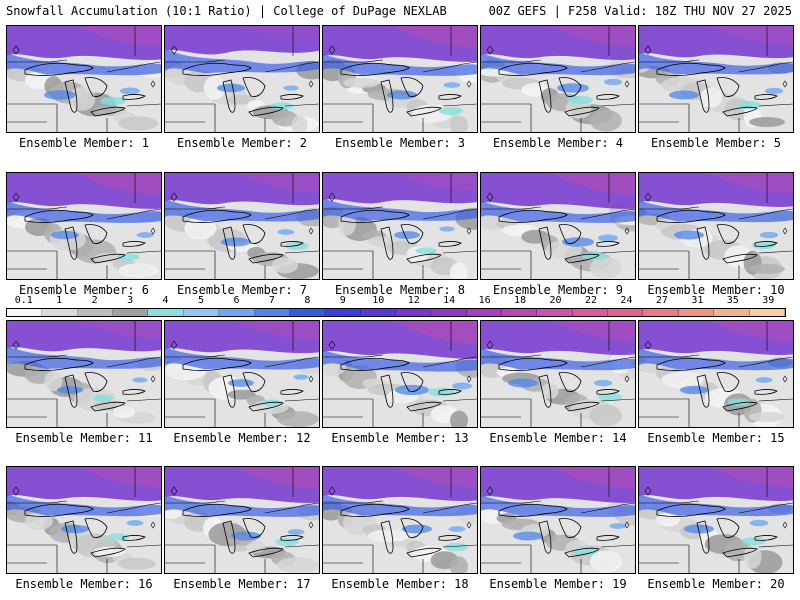 The height and width of the screenshot is (600, 800). Describe the element at coordinates (236, 300) in the screenshot. I see `colorbar-label: 6` at that location.